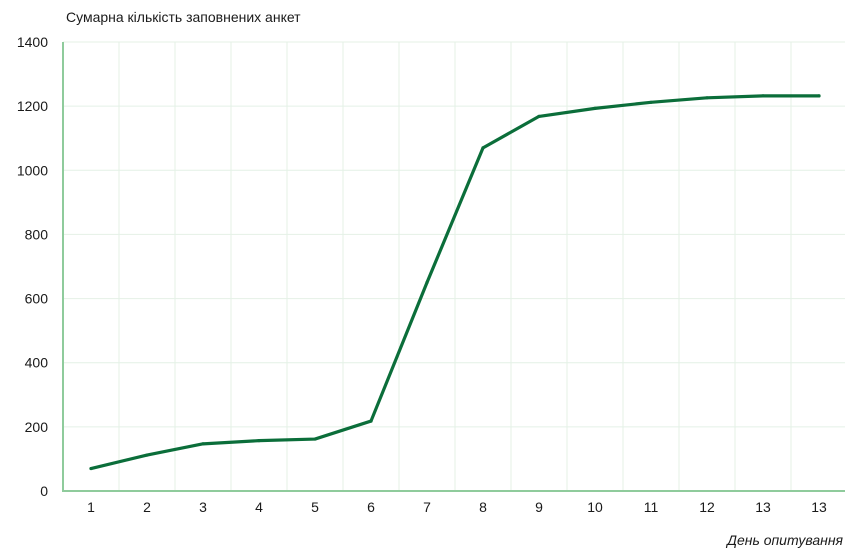 This screenshot has width=845, height=554. What do you see at coordinates (37, 363) in the screenshot?
I see `y-tick-label: 400` at bounding box center [37, 363].